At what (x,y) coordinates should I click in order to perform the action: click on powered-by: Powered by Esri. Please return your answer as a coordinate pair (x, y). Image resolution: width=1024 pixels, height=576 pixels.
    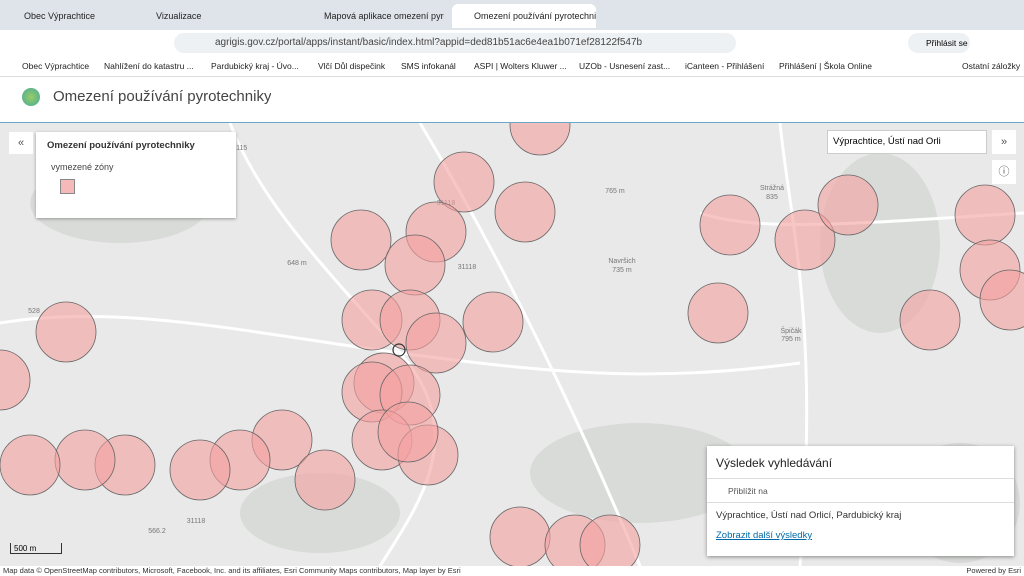
    Looking at the image, I should click on (993, 570).